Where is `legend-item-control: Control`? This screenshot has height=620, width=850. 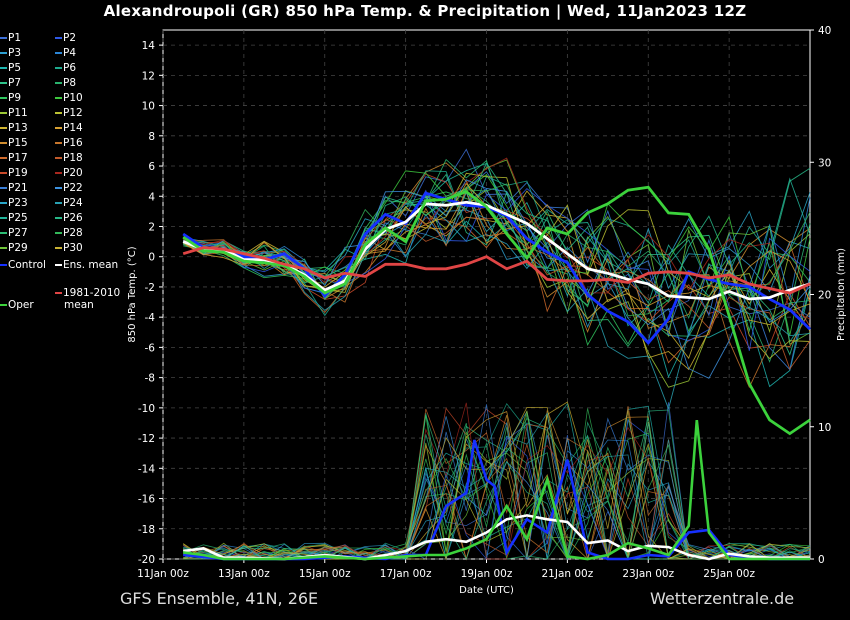
legend-item-control: Control is located at coordinates (23, 265).